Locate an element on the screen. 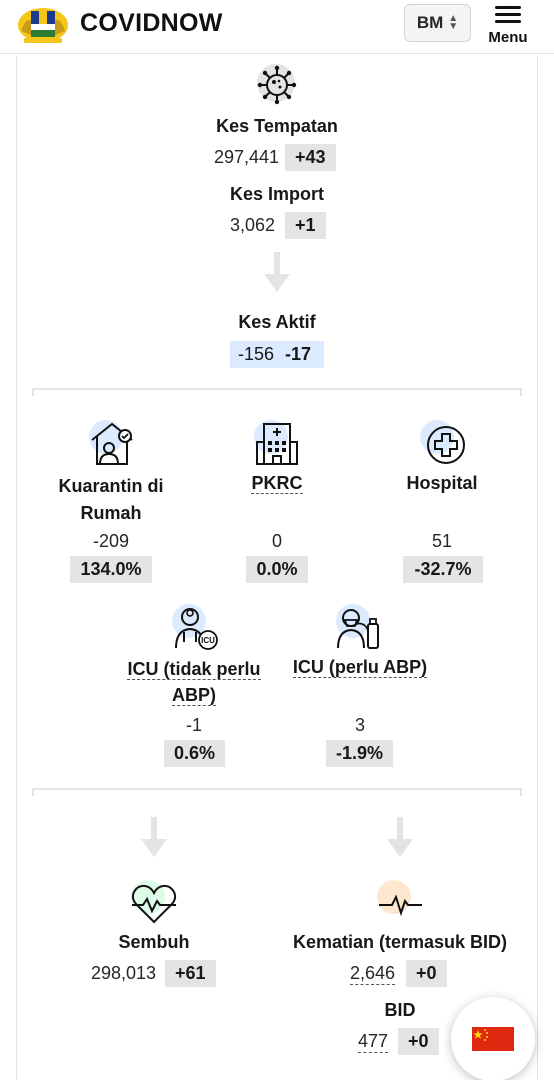 The width and height of the screenshot is (554, 1080). select-caret-icon: ▲ ▼ is located at coordinates (453, 22).